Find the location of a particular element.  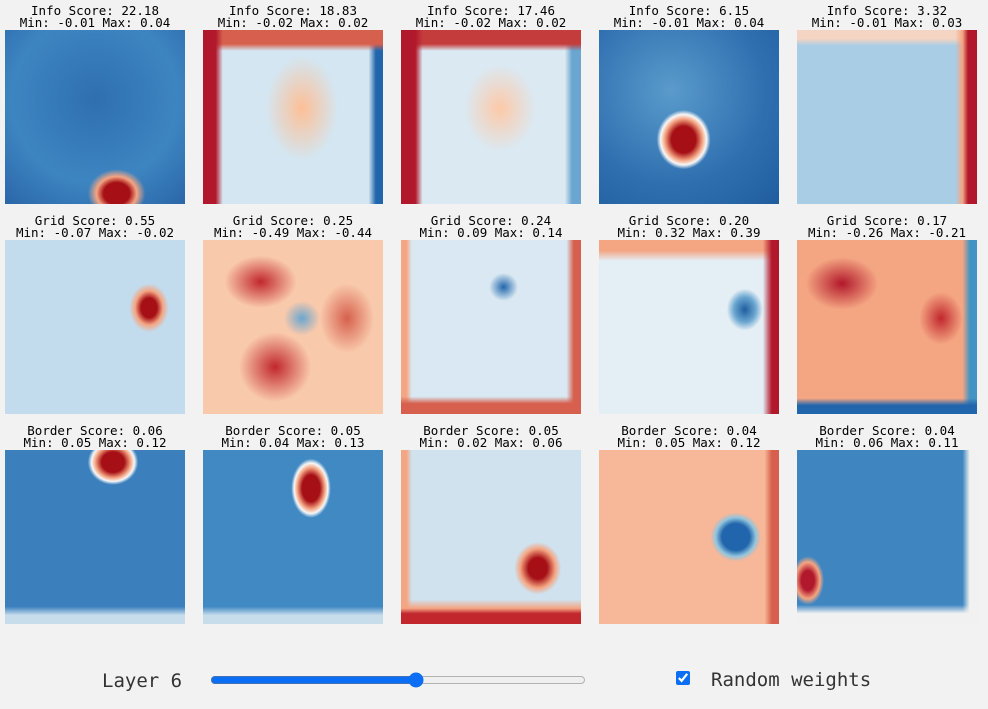

panel: Grid Score: 0.24 Min: 0.09 Max: 0.14 is located at coordinates (491, 314).